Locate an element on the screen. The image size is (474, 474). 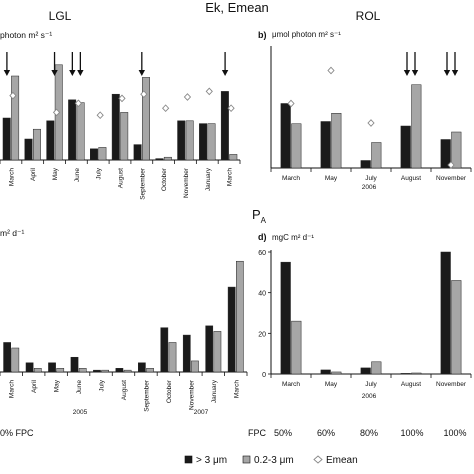
main-title: Ek, Emean is located at coordinates (237, 7).